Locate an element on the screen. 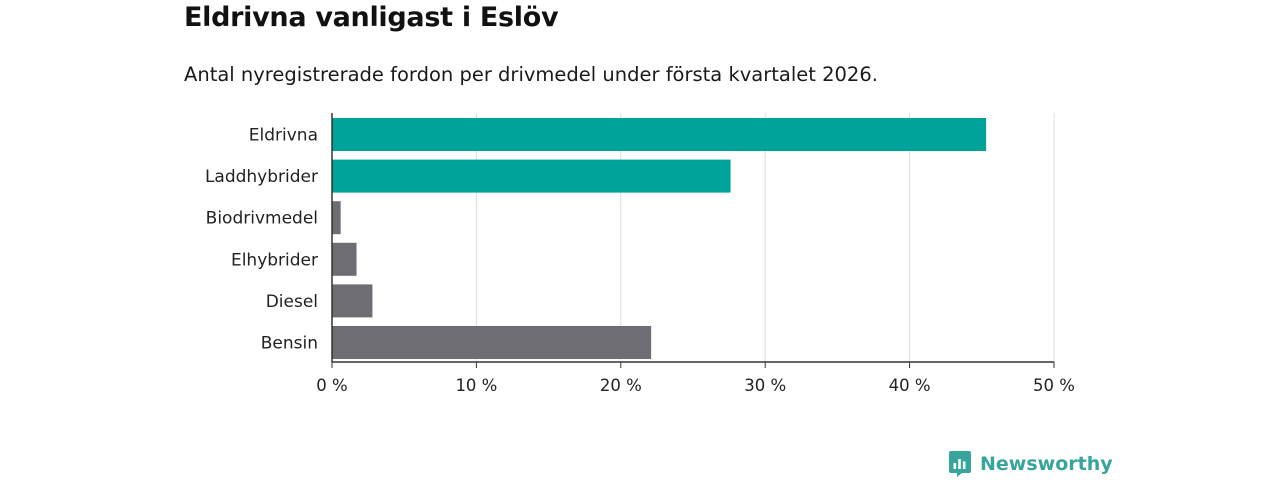 This screenshot has width=1280, height=480. chart-title: Eldrivna vanligast i Eslöv is located at coordinates (371, 17).